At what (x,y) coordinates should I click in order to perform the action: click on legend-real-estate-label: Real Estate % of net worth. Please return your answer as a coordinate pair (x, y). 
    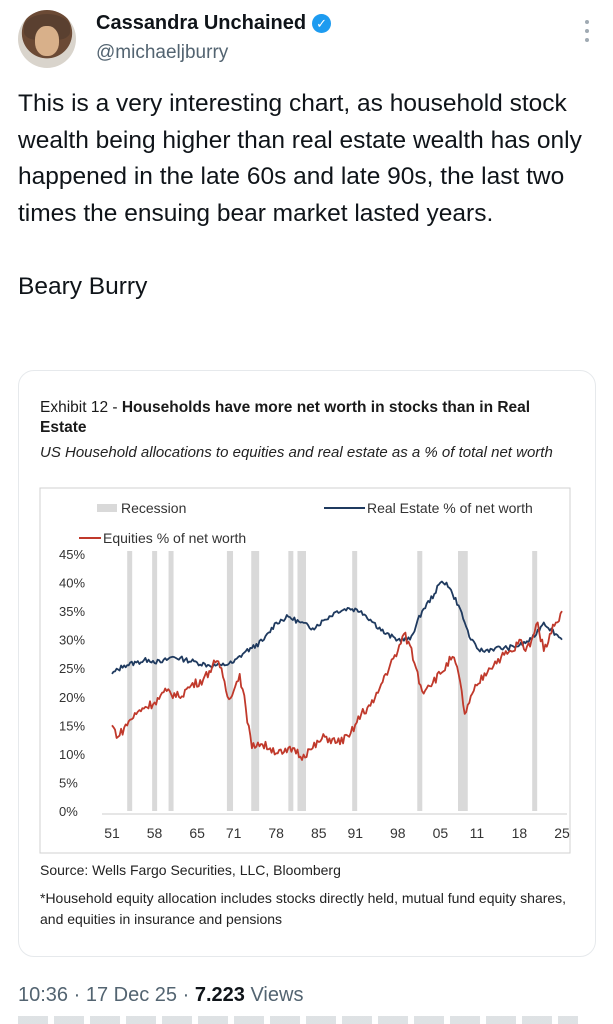
    Looking at the image, I should click on (450, 508).